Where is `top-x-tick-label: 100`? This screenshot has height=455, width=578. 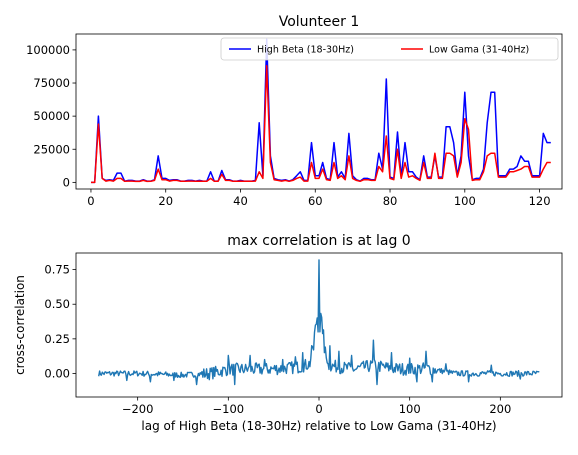 top-x-tick-label: 100 is located at coordinates (465, 201).